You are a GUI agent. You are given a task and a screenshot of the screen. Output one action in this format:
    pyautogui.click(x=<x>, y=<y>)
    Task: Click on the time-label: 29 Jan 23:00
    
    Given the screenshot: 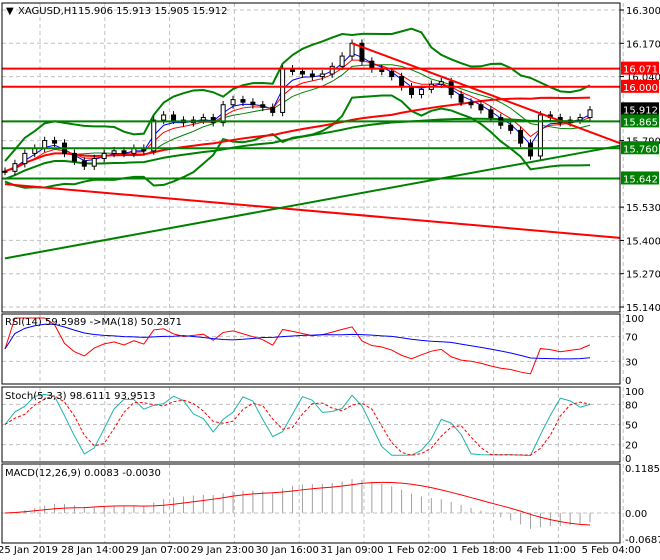 What is the action you would take?
    pyautogui.click(x=222, y=550)
    